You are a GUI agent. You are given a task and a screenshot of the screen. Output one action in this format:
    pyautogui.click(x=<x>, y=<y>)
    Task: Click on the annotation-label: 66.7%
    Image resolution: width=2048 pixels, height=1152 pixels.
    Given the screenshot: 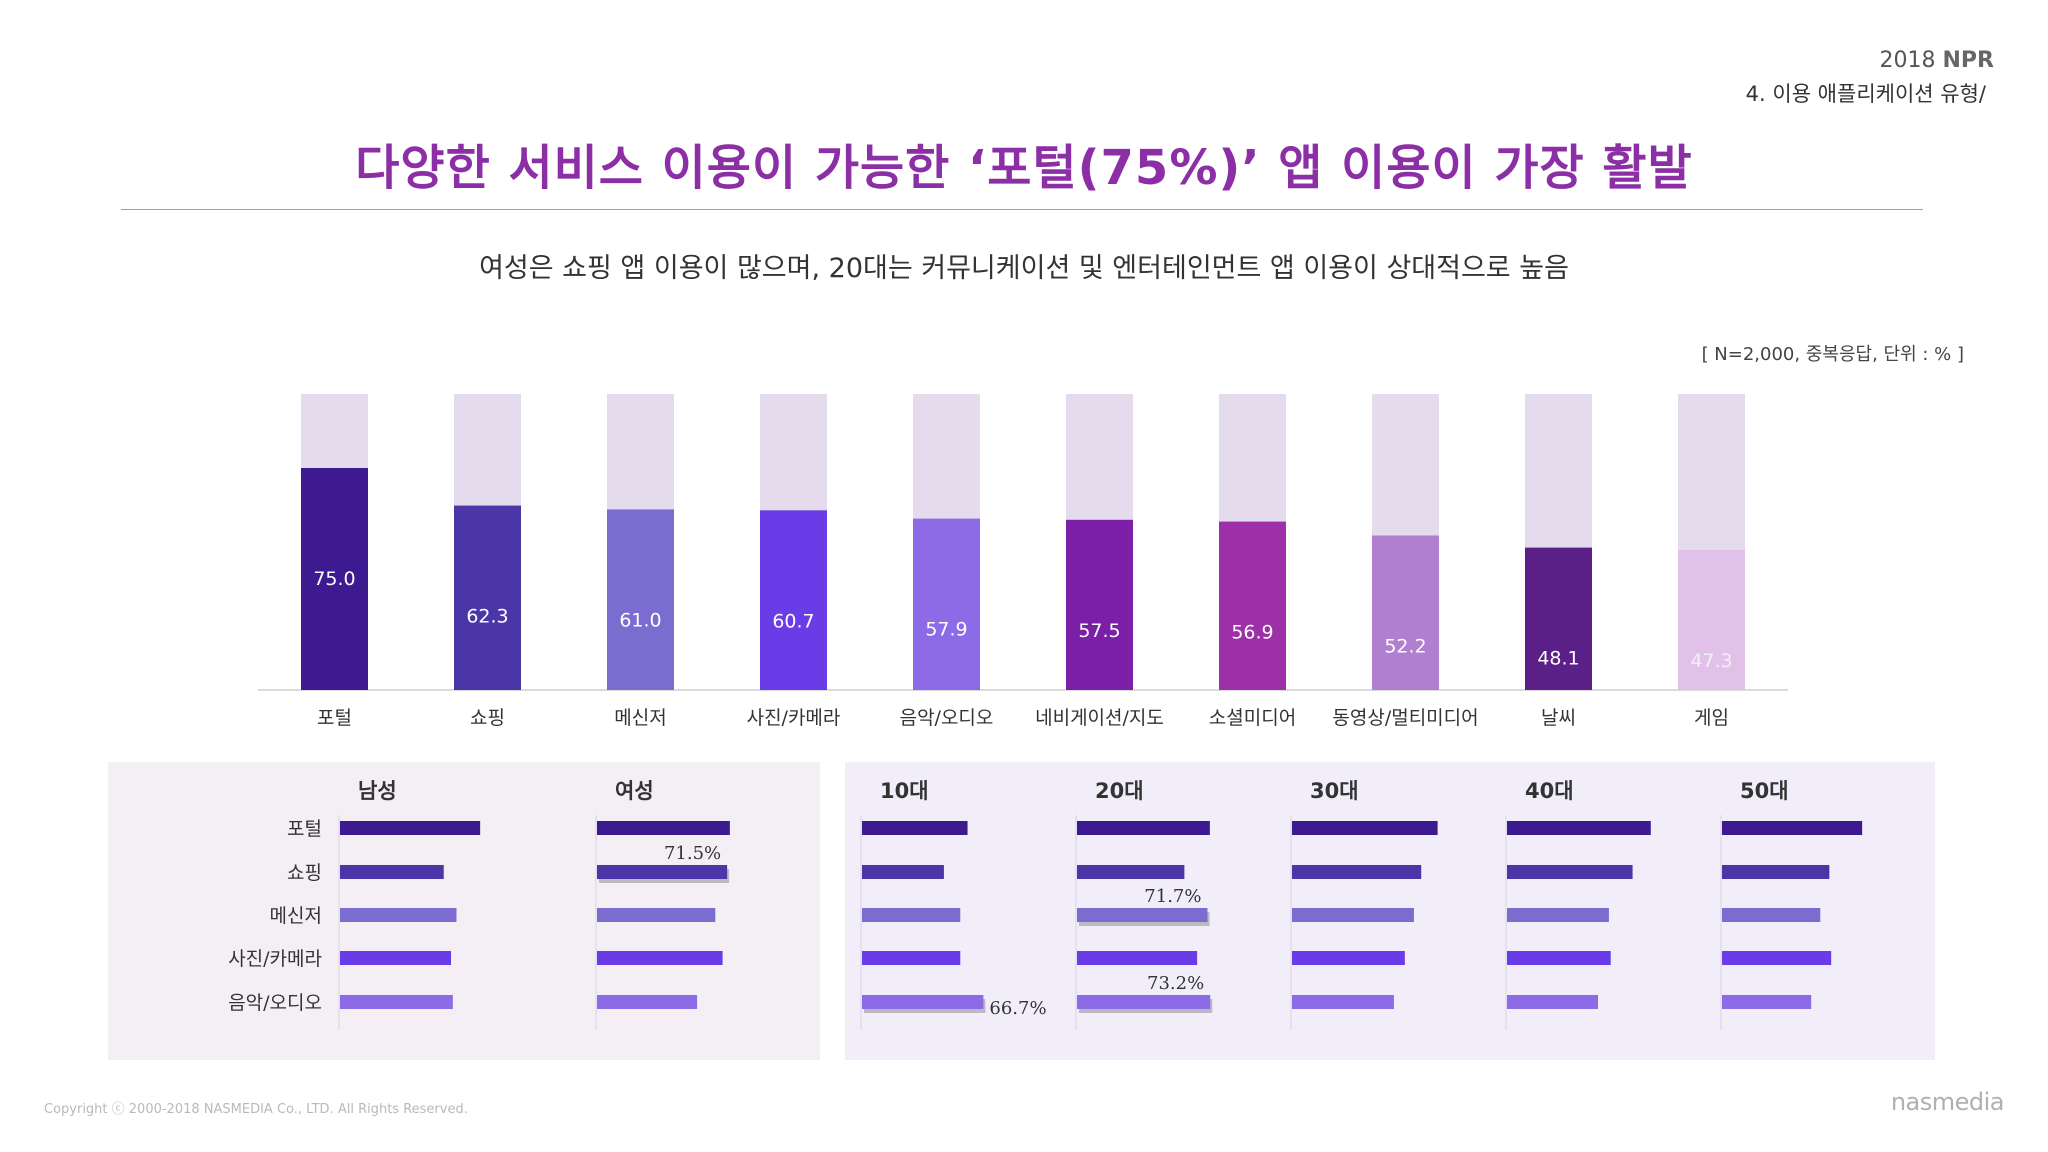 What is the action you would take?
    pyautogui.click(x=1017, y=1008)
    